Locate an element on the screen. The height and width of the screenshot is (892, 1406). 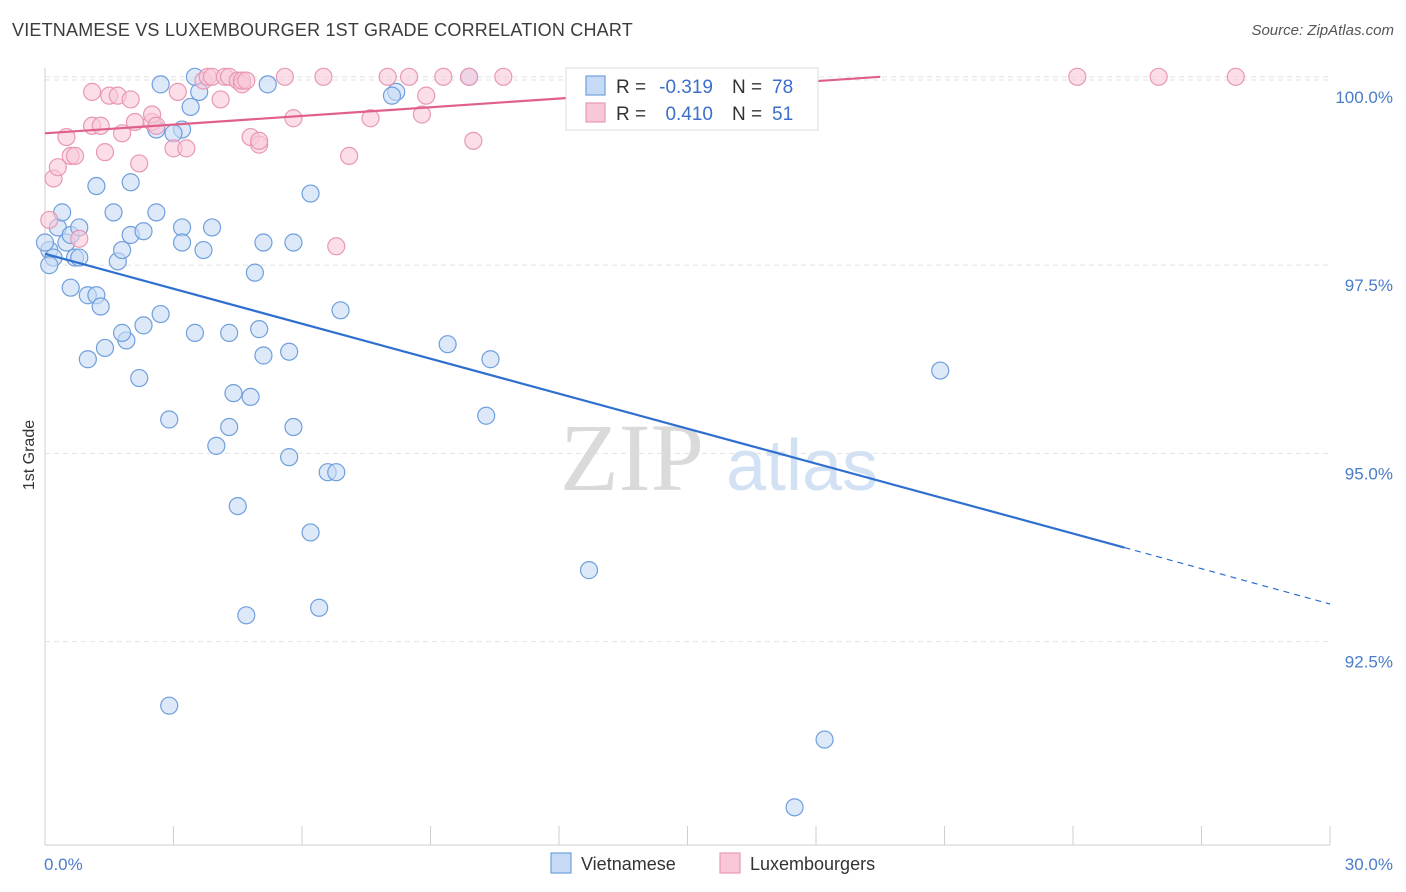
x-tick-label-max: 30.0% is located at coordinates (1369, 864).